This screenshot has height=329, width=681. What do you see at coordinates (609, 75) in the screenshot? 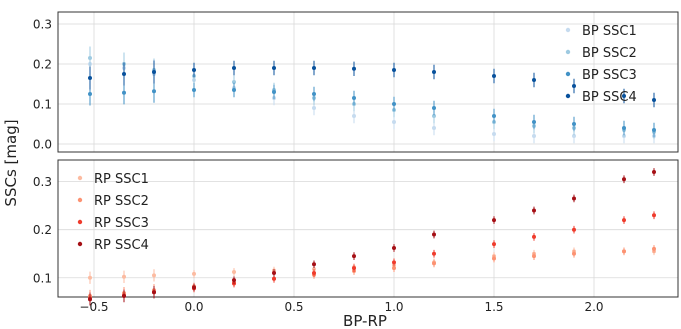
I see `legend-label: BP SSC3` at bounding box center [609, 75].